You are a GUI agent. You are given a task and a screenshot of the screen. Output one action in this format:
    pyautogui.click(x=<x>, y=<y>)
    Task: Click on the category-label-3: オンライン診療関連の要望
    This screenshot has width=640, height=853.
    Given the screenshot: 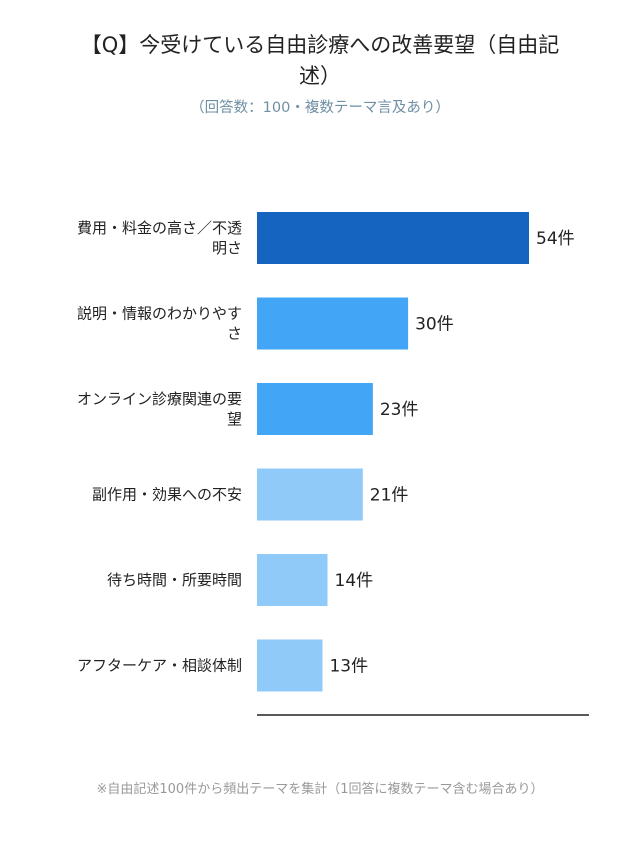 What is the action you would take?
    pyautogui.click(x=159, y=409)
    